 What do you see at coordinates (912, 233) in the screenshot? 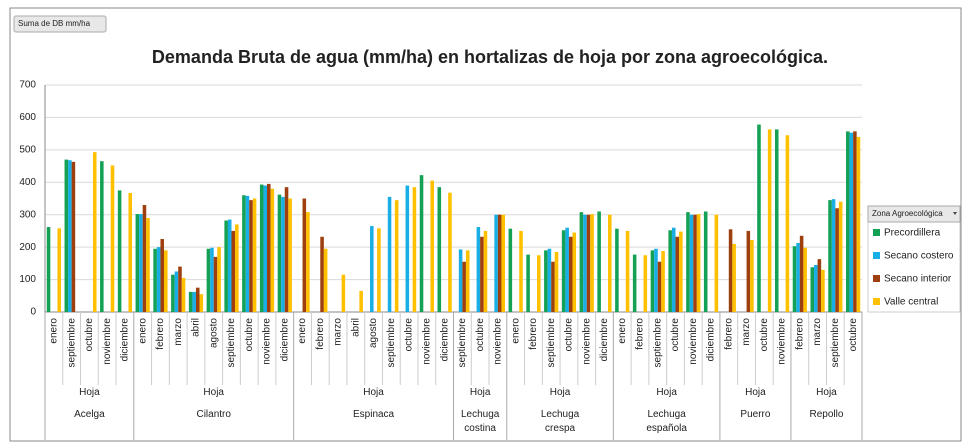
I see `legend-label: Precordillera` at bounding box center [912, 233].